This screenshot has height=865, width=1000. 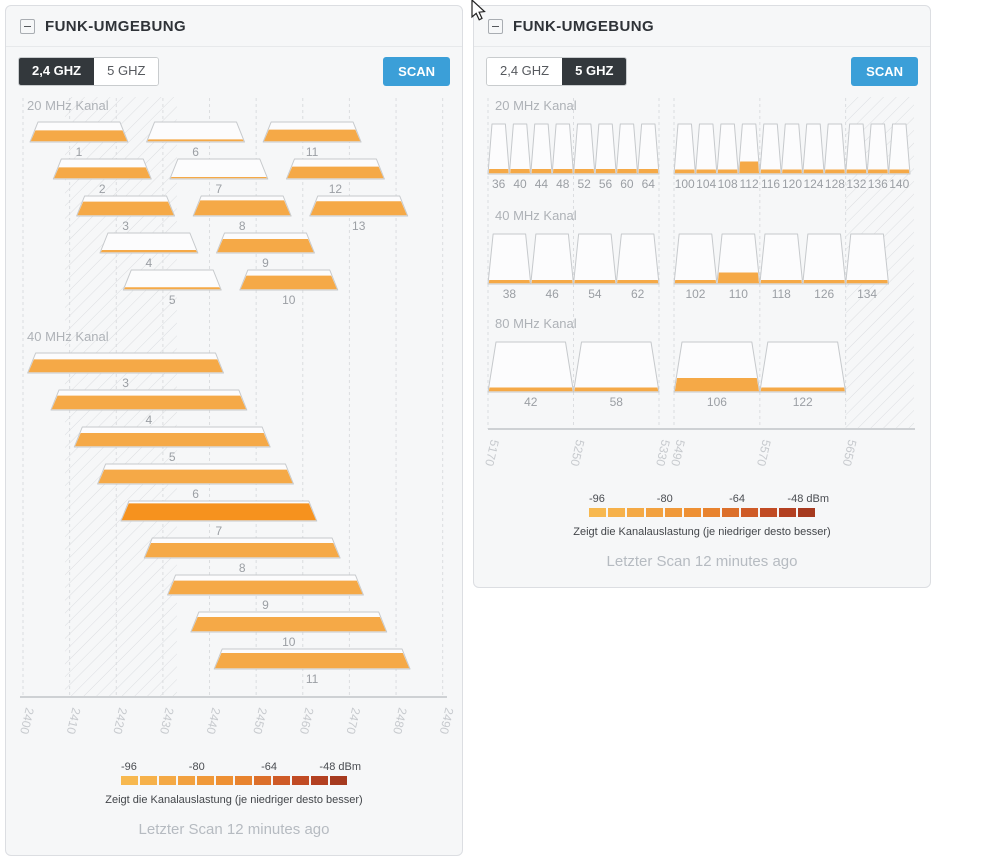 What do you see at coordinates (68, 336) in the screenshot?
I see `section-title: 40 MHz Kanal` at bounding box center [68, 336].